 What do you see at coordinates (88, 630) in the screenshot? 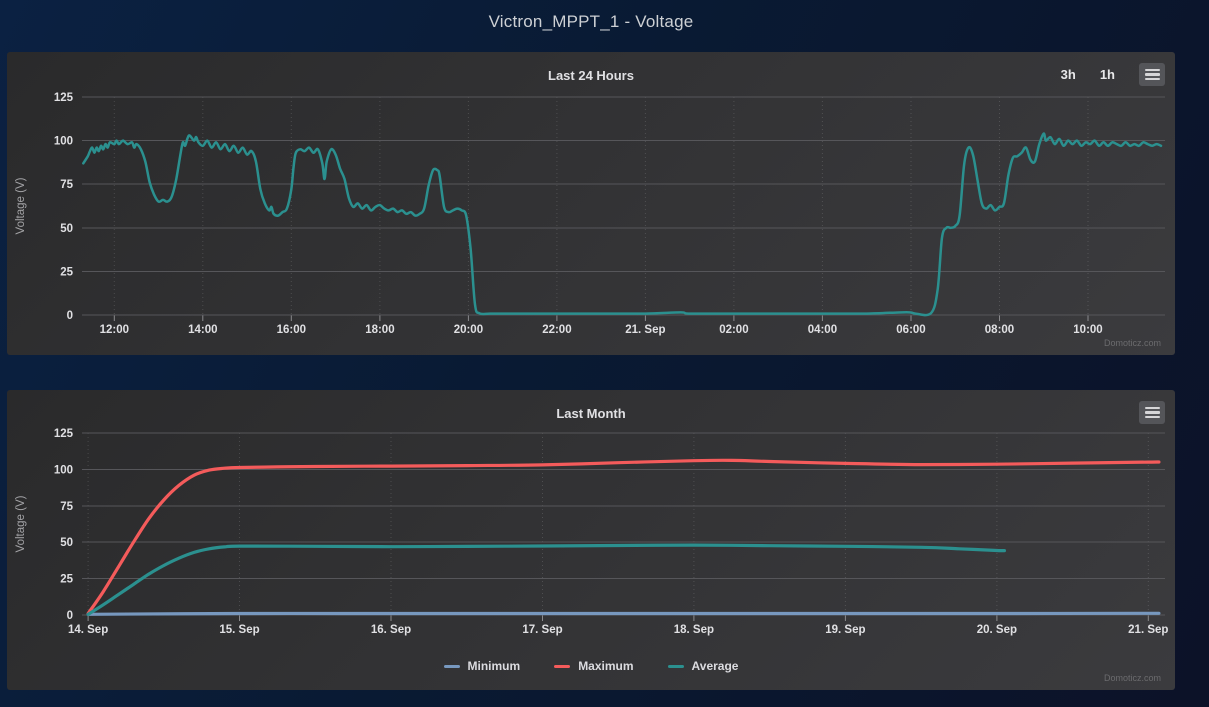
I see `x-axis-tick-label: 14. Sep` at bounding box center [88, 630].